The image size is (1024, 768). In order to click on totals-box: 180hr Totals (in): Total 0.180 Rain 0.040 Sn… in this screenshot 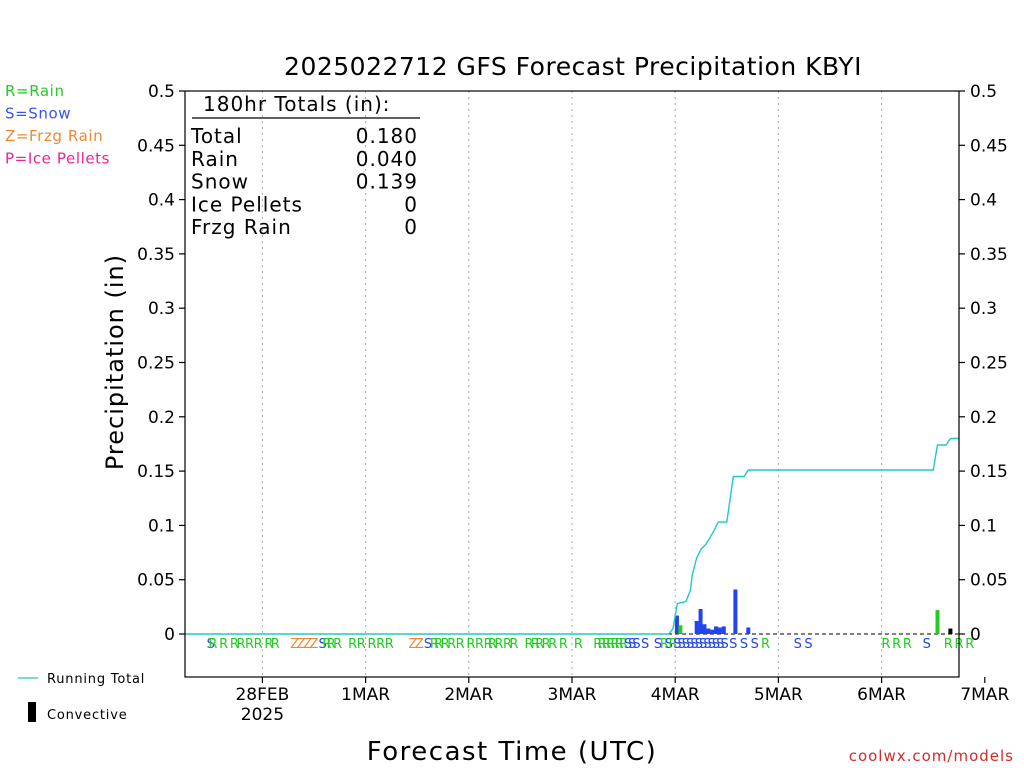, I will do `click(305, 165)`.